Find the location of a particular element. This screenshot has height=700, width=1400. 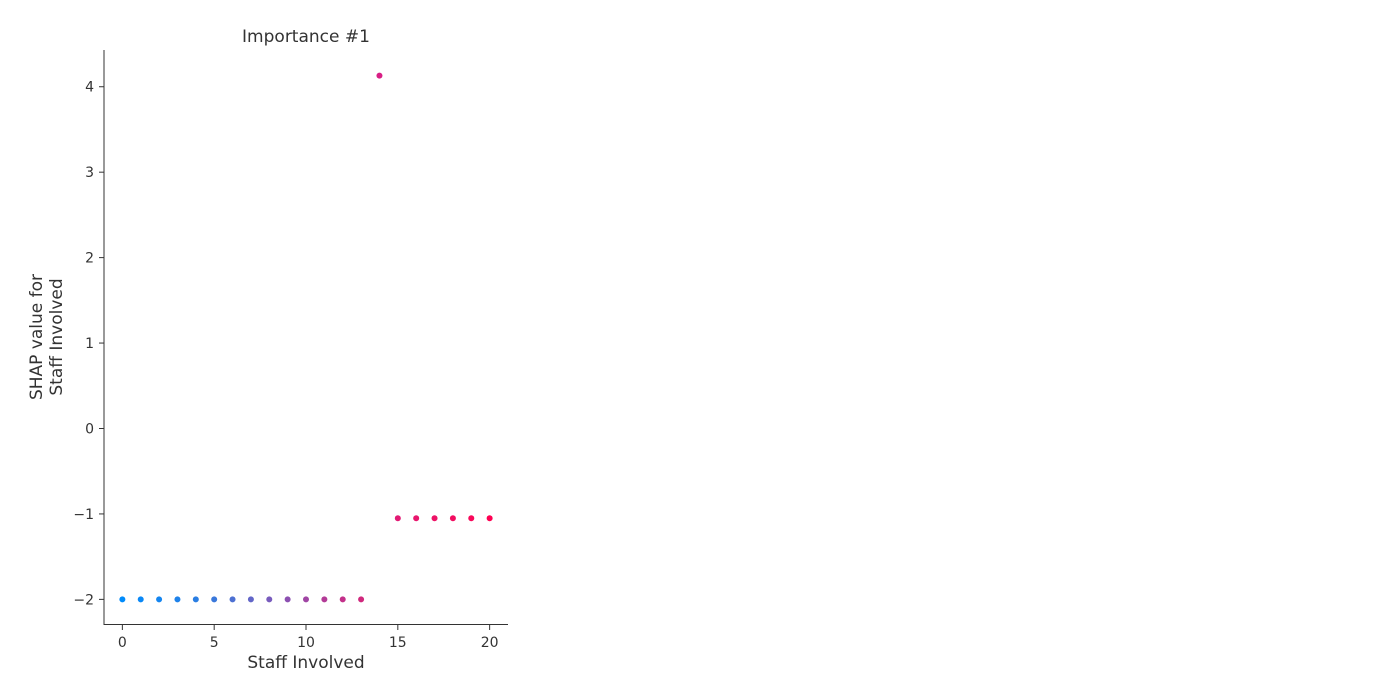

x-tick-label: 0 is located at coordinates (122, 643).